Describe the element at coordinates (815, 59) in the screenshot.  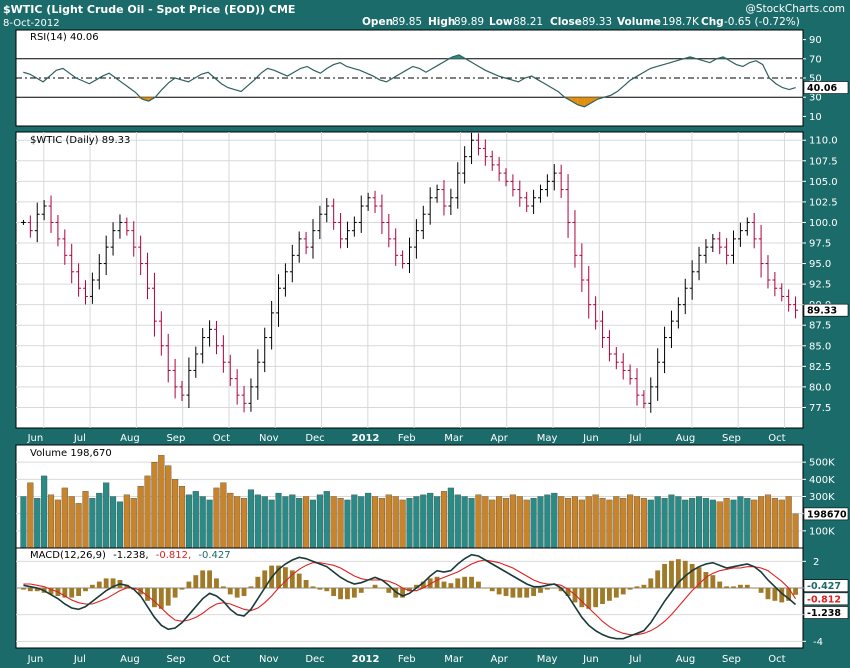
I see `rsi-tick-label: 70` at that location.